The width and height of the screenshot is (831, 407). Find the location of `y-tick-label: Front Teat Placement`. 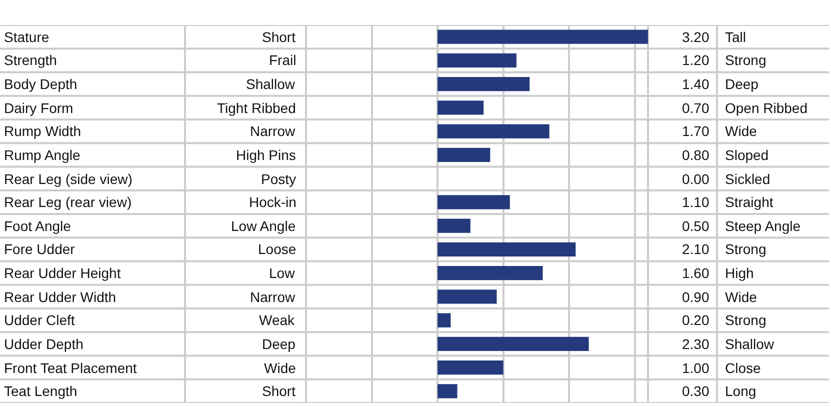

y-tick-label: Front Teat Placement is located at coordinates (70, 368).